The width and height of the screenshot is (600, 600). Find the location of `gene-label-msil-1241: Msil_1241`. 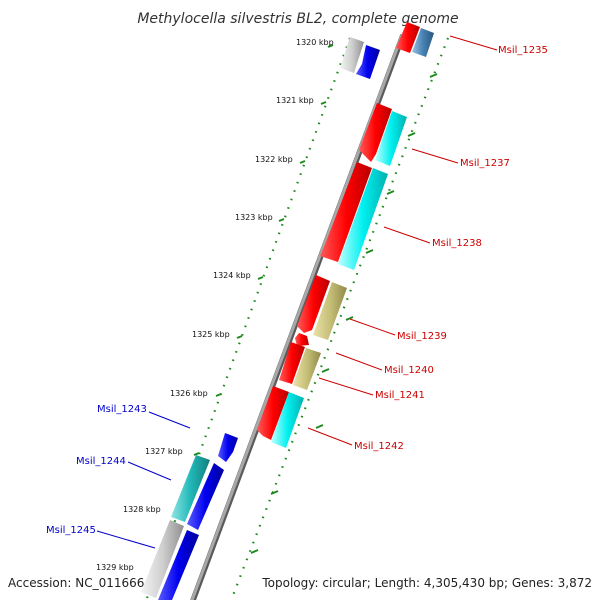

gene-label-msil-1241: Msil_1241 is located at coordinates (400, 395).